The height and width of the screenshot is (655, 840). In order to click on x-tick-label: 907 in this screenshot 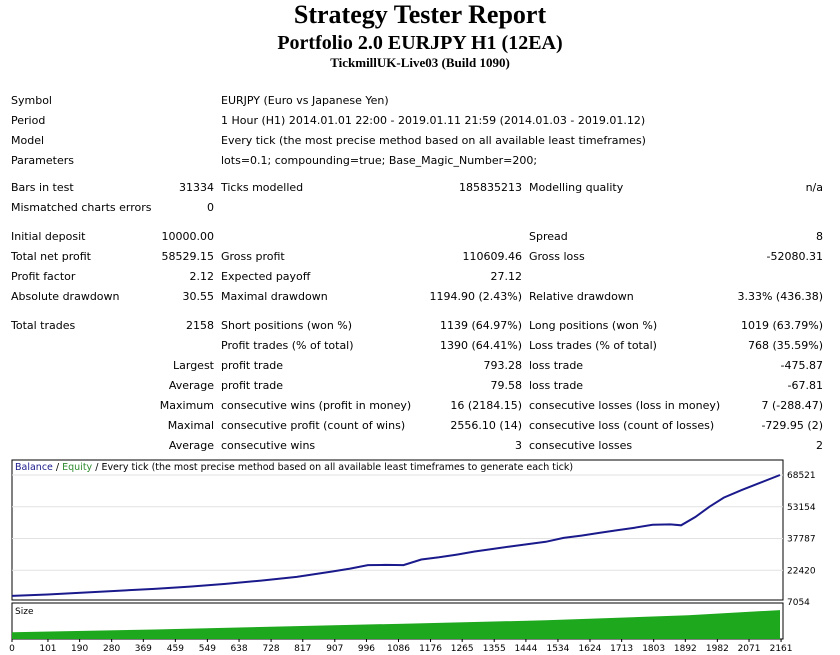, I will do `click(334, 649)`.